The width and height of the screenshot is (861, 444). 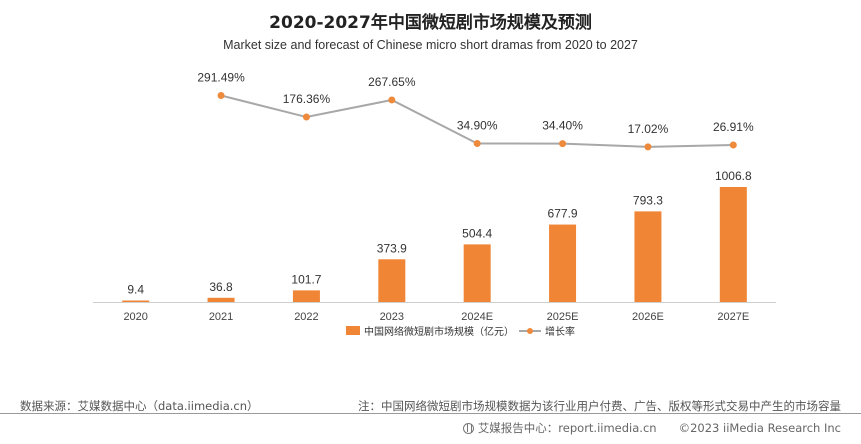 I want to click on bar-value-label: 101.7, so click(x=306, y=279).